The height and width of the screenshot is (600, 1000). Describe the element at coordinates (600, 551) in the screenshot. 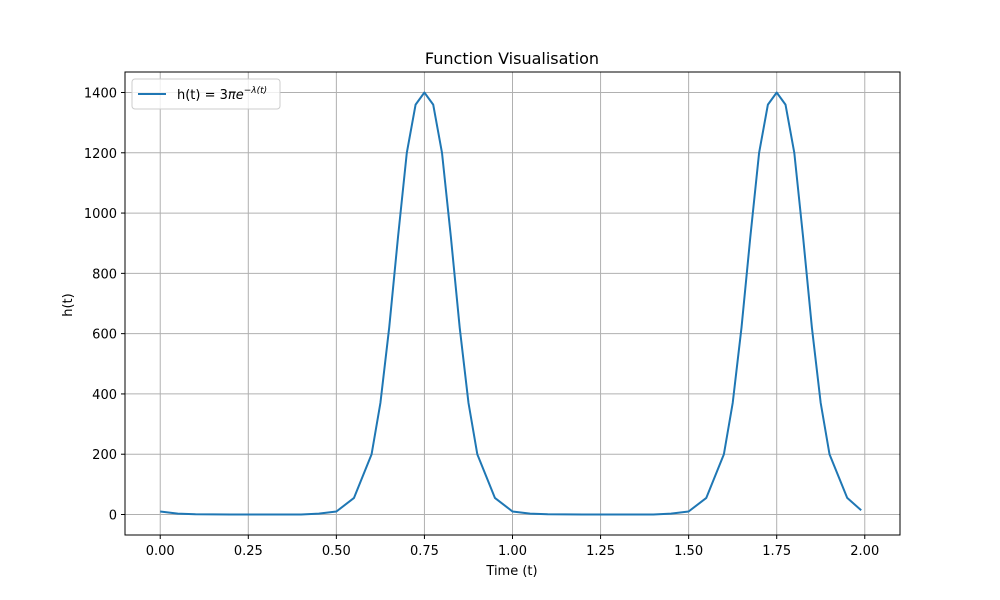

I see `x-tick-label: 1.25` at that location.